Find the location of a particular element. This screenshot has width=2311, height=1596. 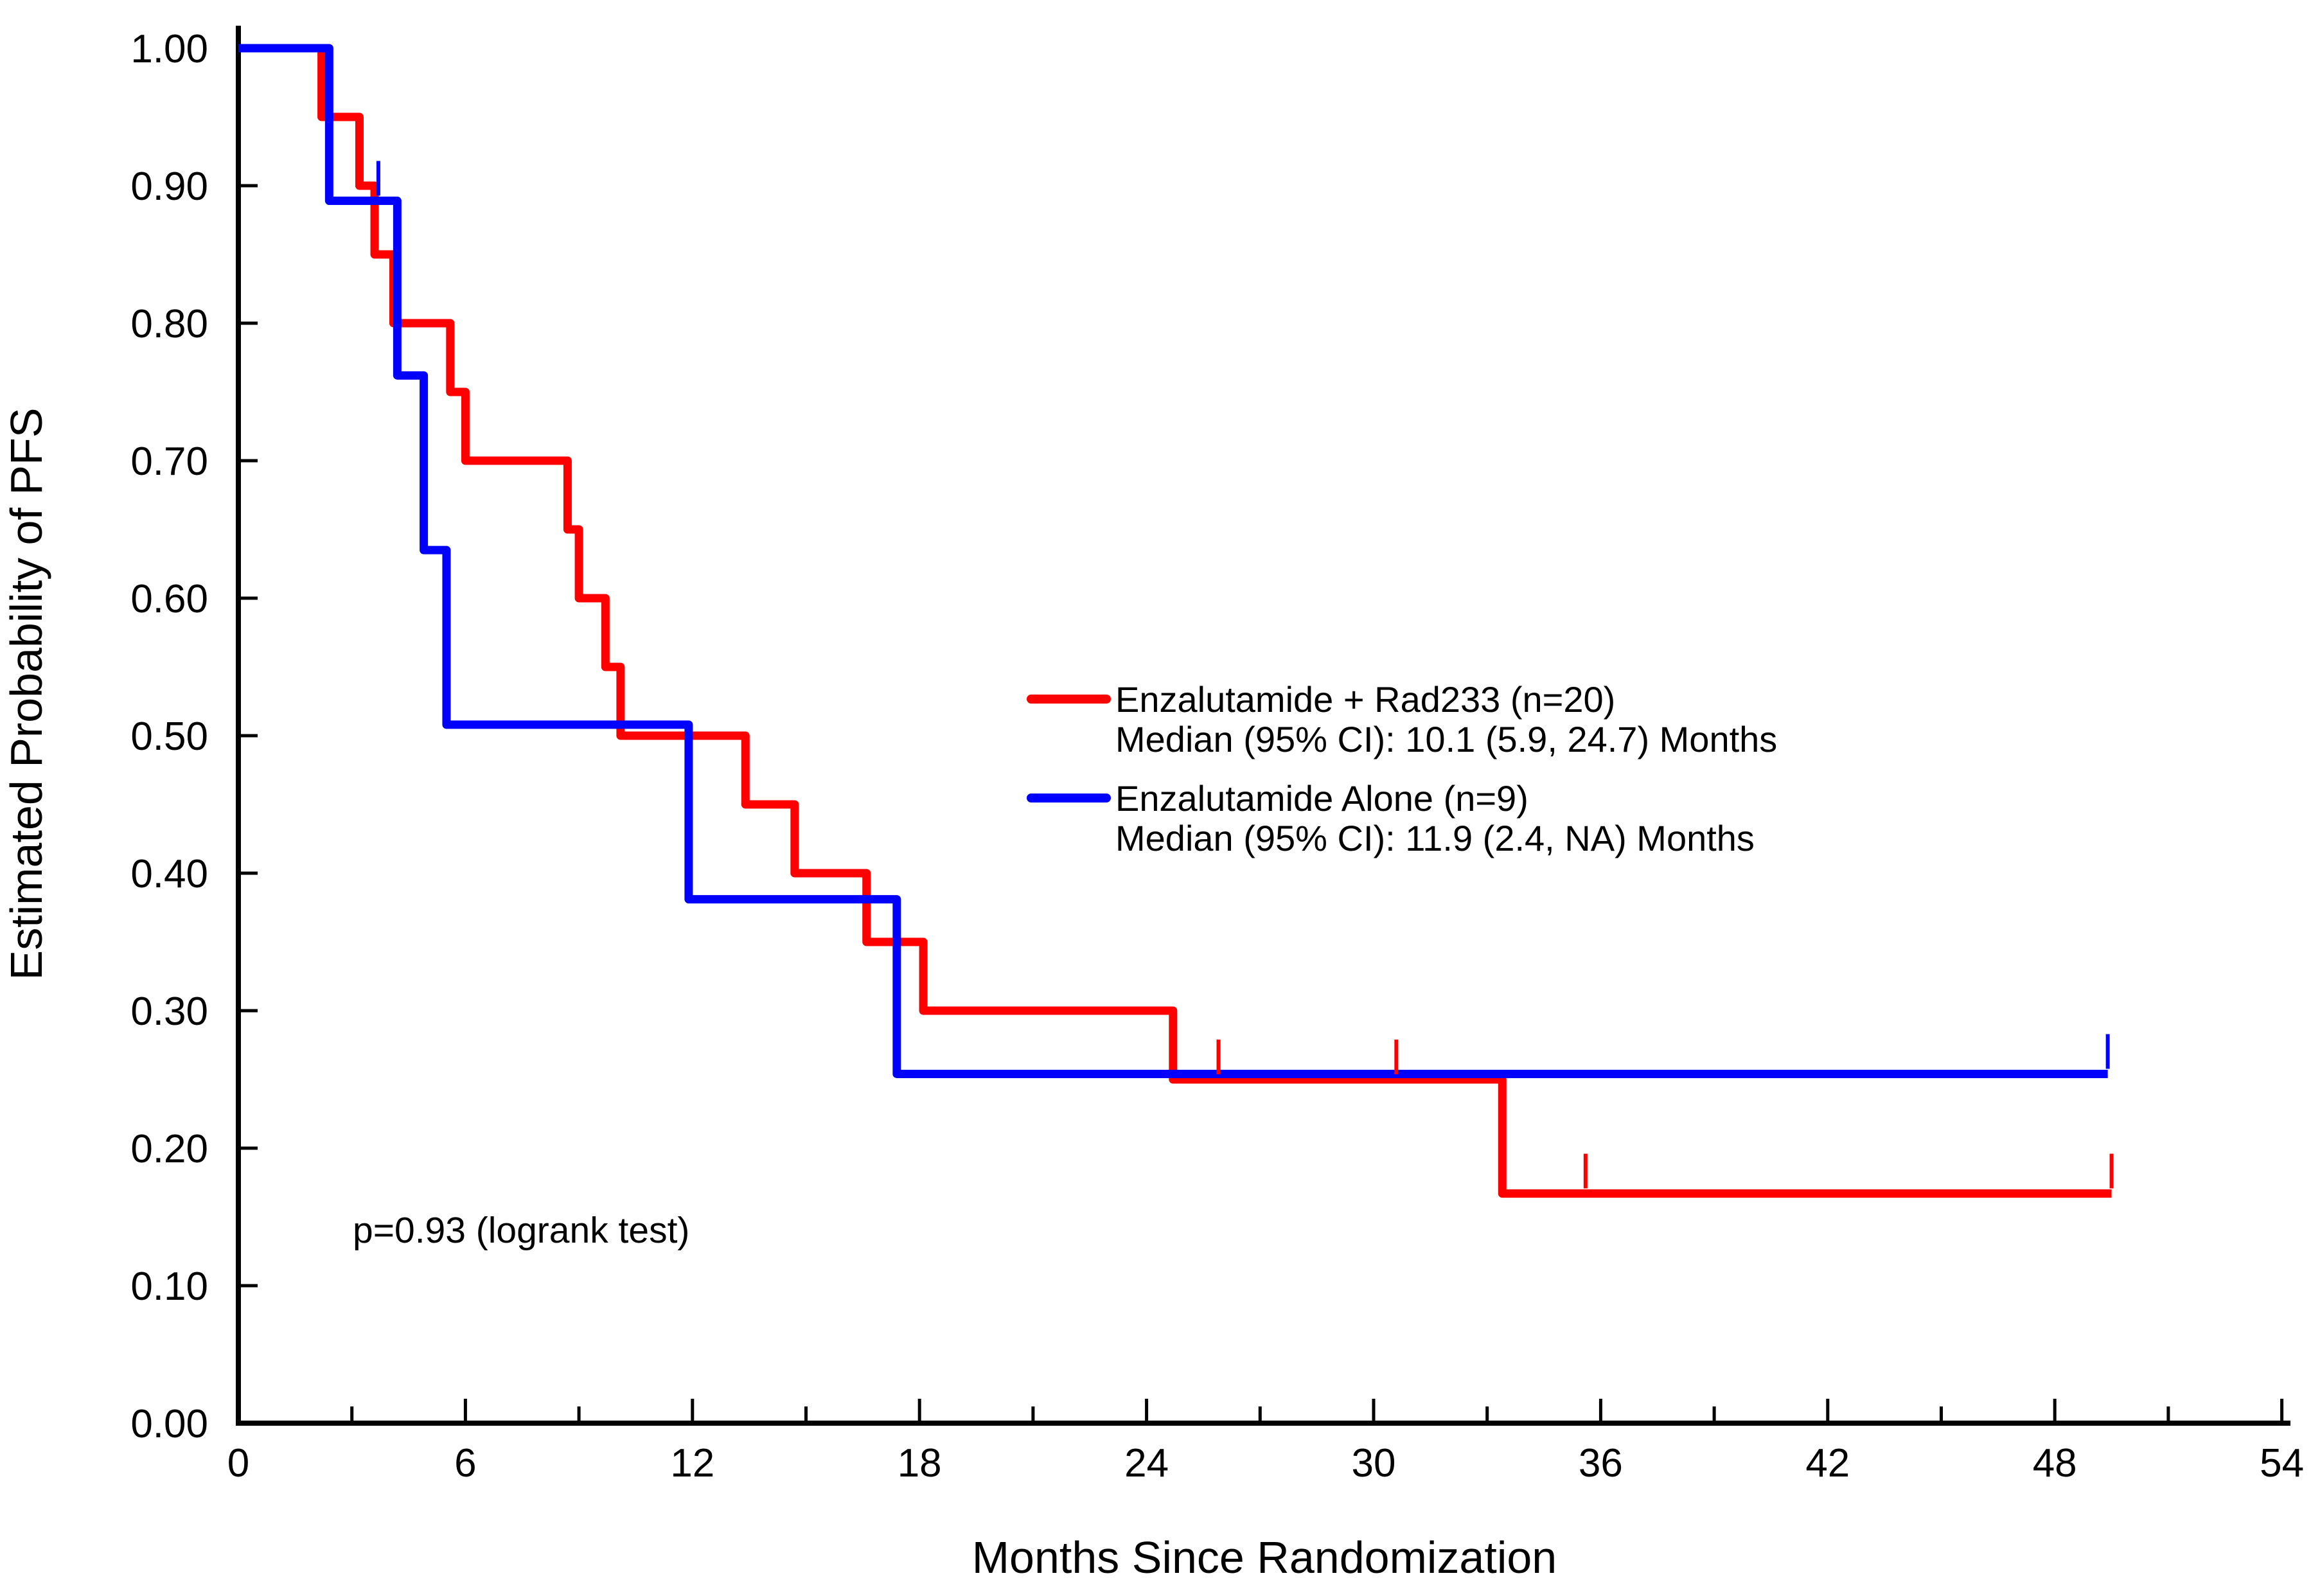

y-tick-label: 0.30 is located at coordinates (169, 1011).